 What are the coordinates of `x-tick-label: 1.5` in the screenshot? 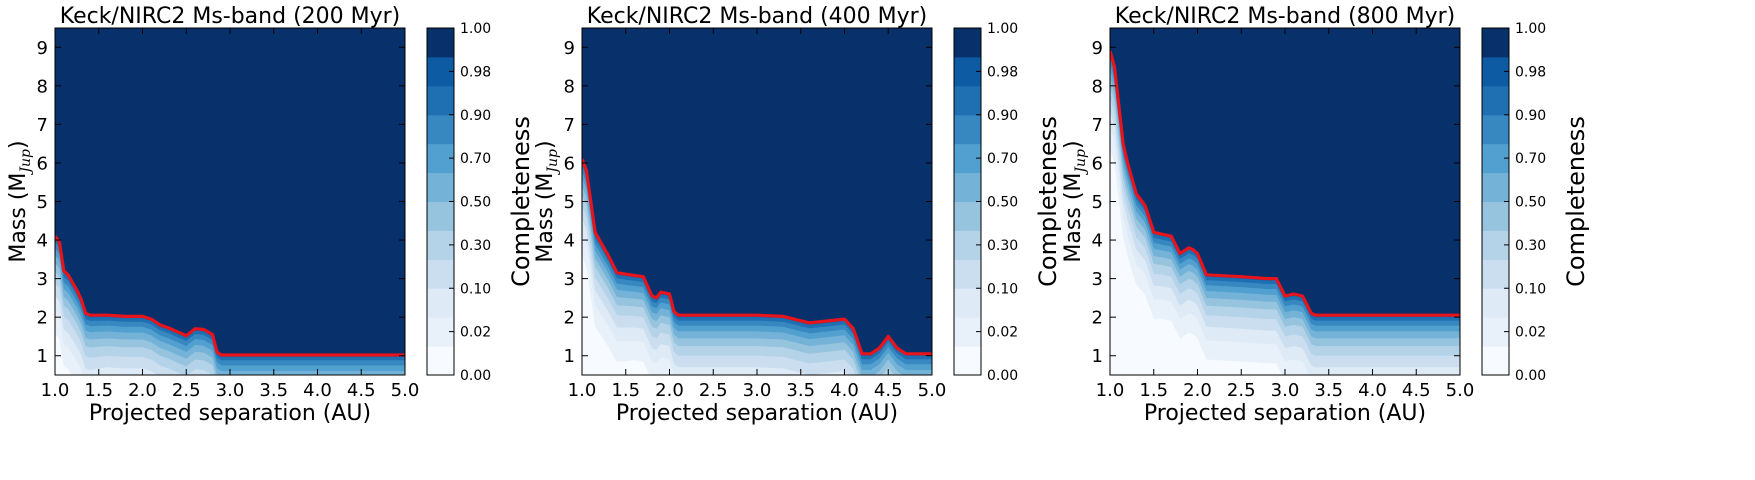 It's located at (1153, 390).